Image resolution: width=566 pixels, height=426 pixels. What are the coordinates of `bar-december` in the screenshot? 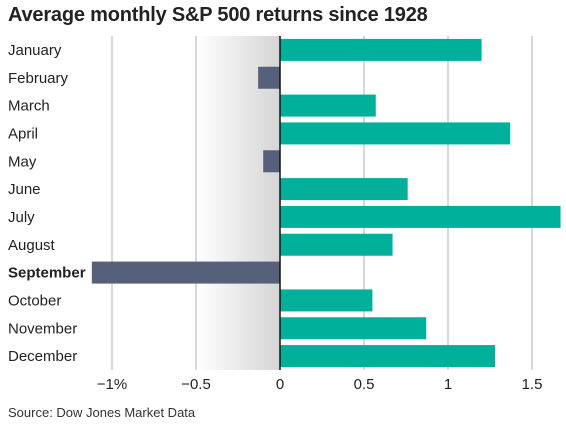 It's located at (388, 356).